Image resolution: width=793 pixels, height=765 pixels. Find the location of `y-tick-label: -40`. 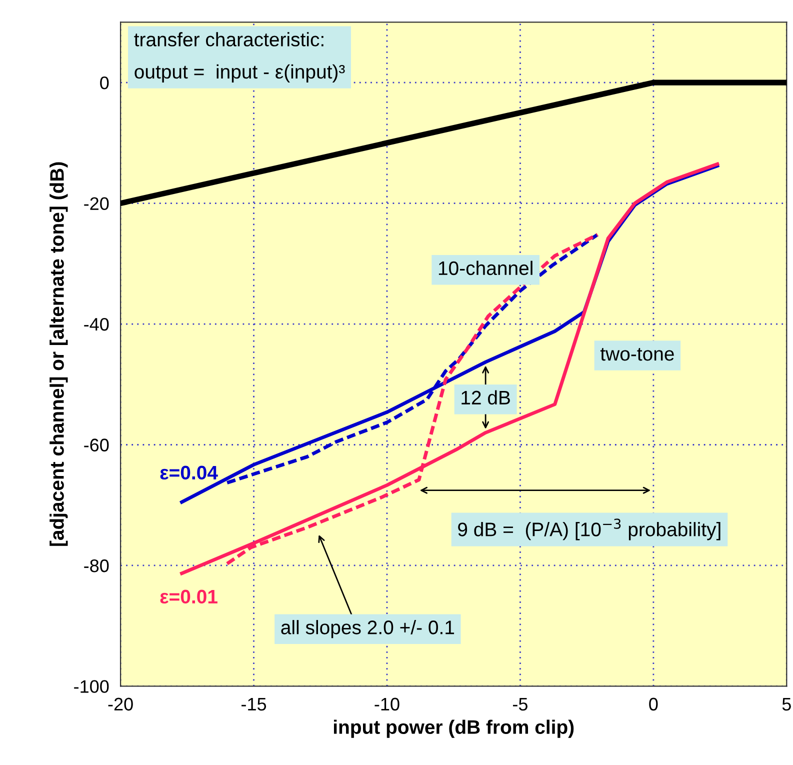

y-tick-label: -40 is located at coordinates (96, 324).